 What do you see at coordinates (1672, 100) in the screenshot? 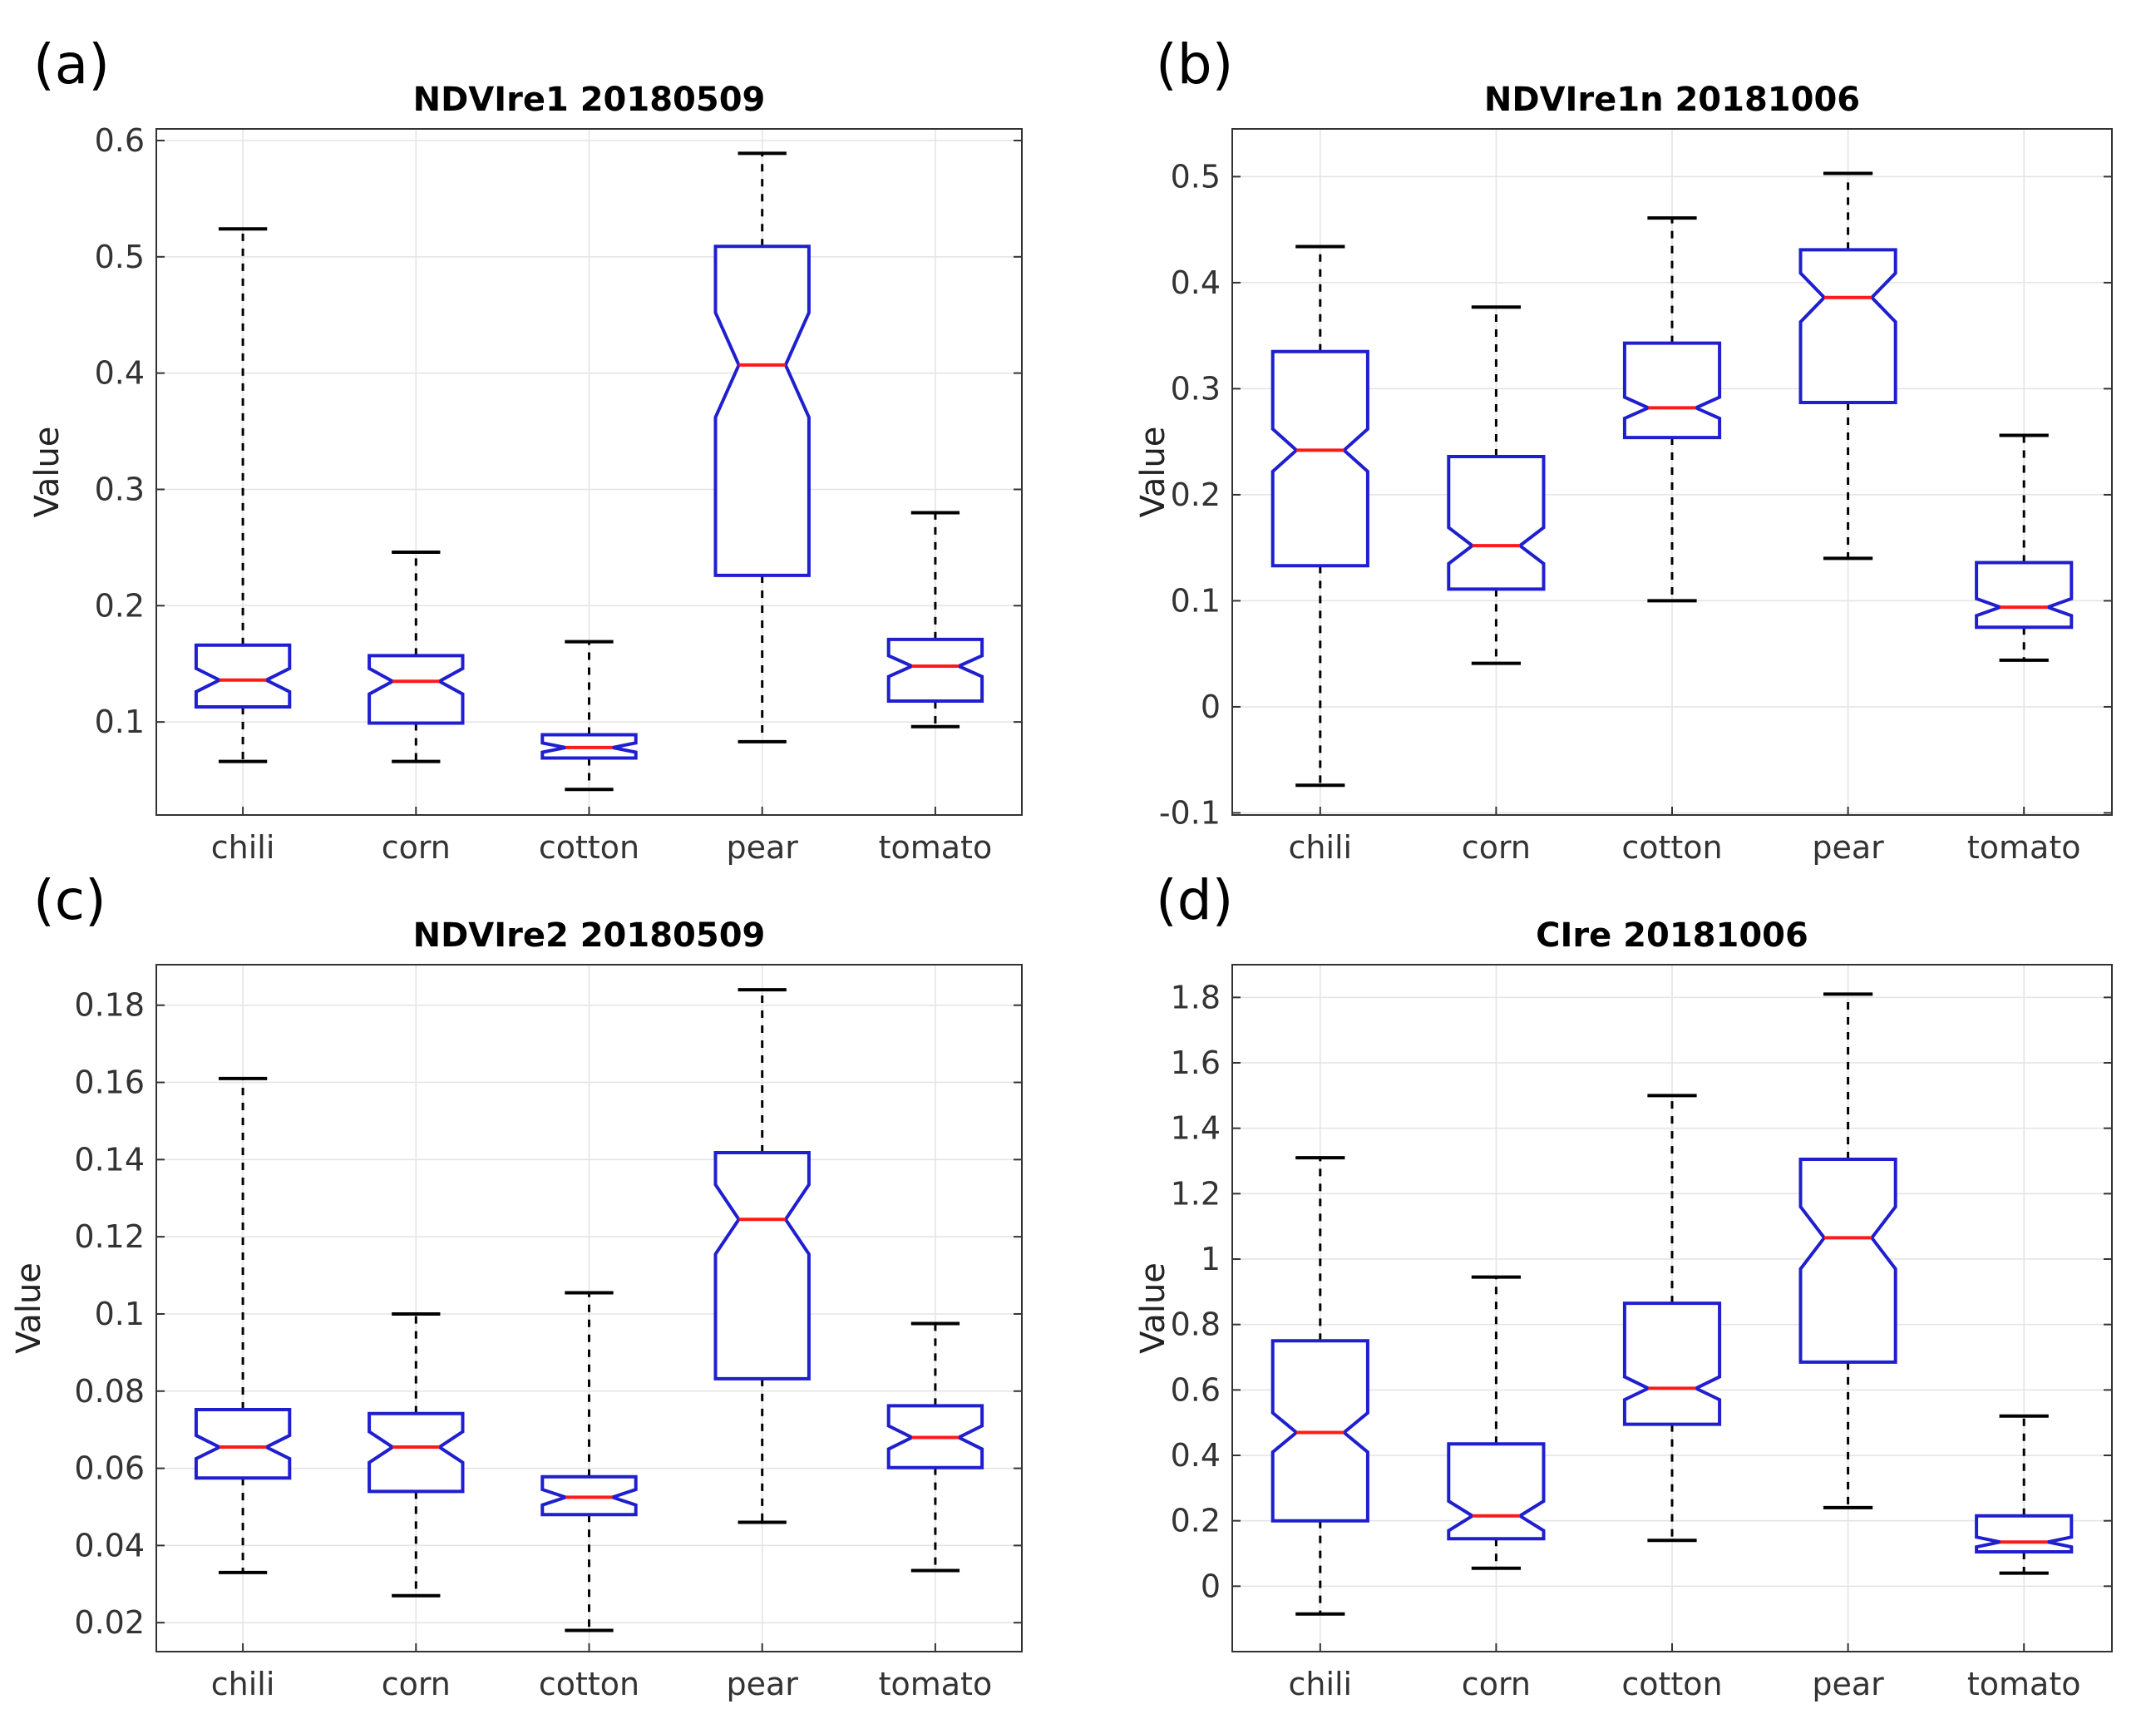
I see `plot-title: NDVIre1n 20181006` at bounding box center [1672, 100].